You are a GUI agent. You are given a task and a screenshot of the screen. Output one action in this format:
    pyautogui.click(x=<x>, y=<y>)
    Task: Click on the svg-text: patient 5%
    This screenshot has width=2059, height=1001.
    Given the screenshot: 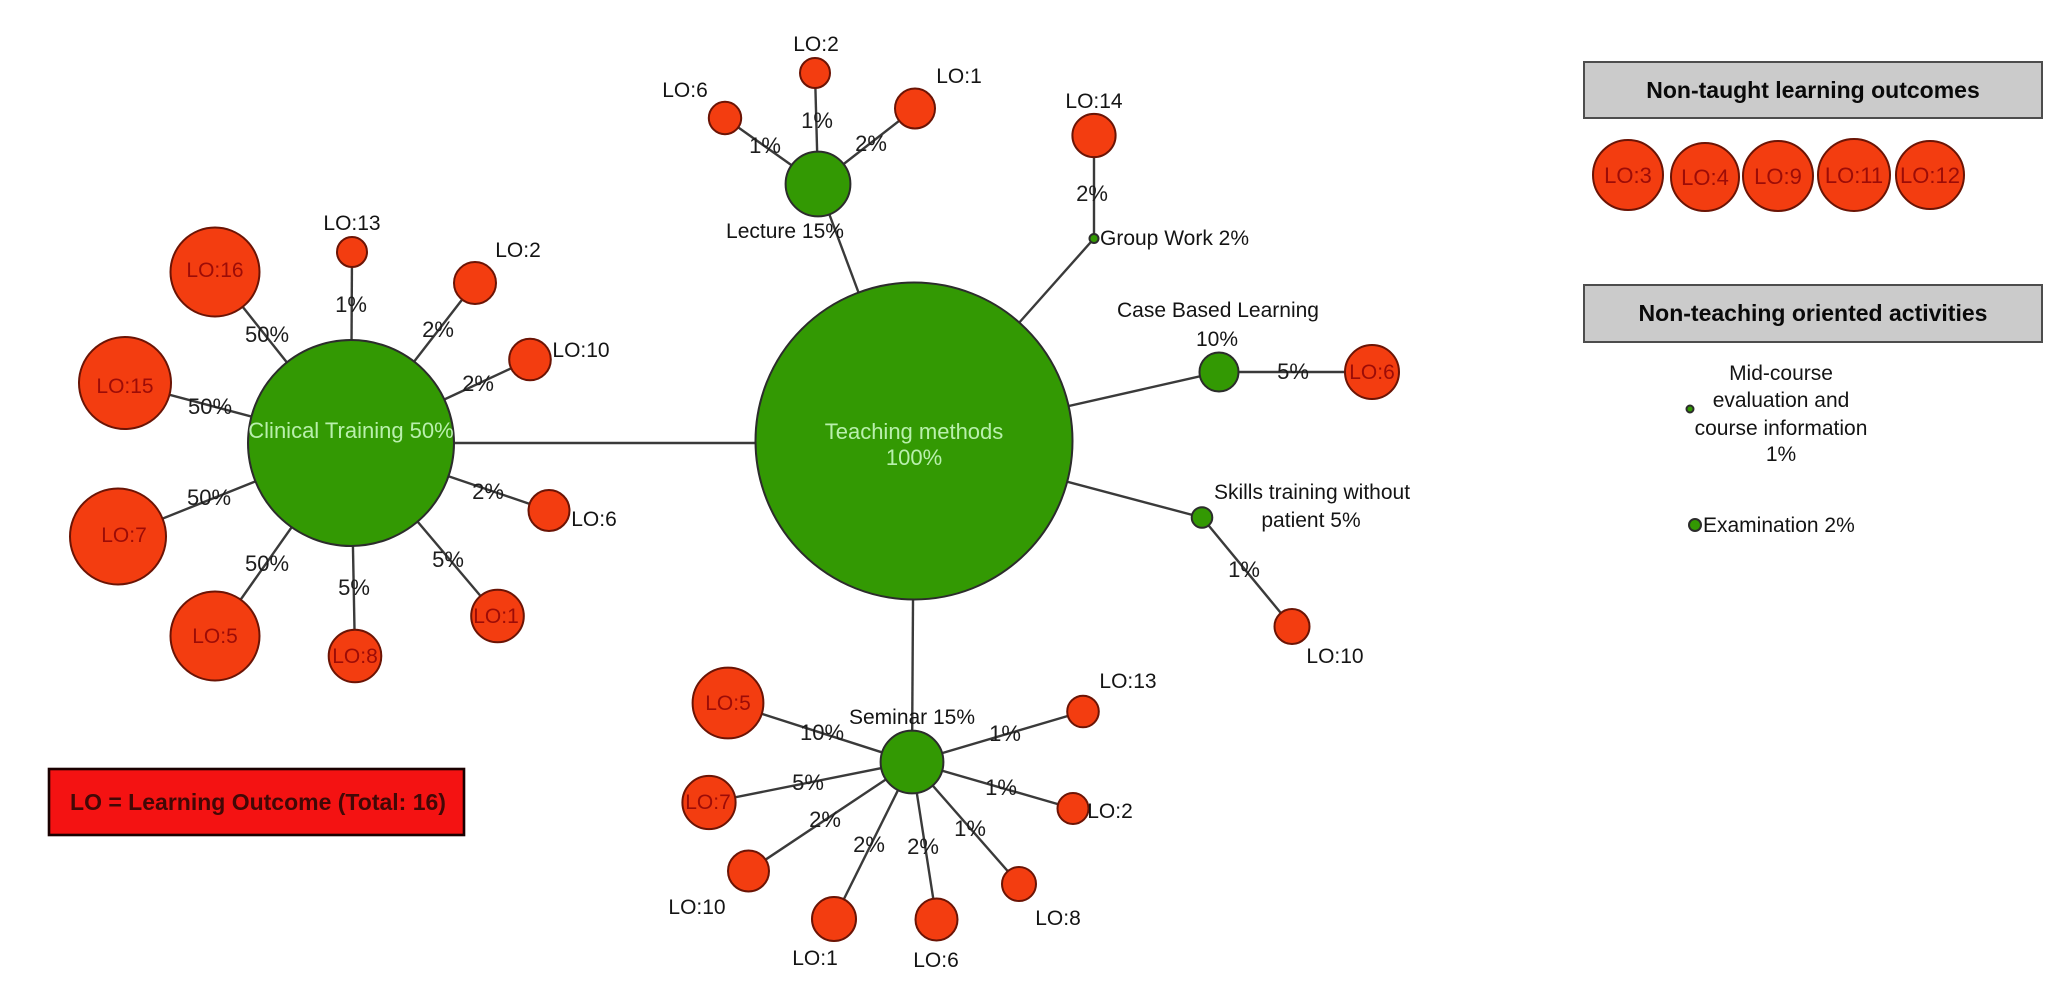 What is the action you would take?
    pyautogui.click(x=1310, y=520)
    